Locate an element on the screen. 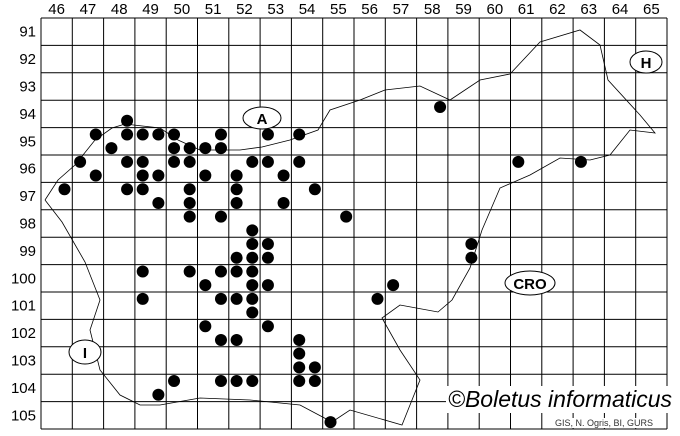  column-label: 48 is located at coordinates (119, 9).